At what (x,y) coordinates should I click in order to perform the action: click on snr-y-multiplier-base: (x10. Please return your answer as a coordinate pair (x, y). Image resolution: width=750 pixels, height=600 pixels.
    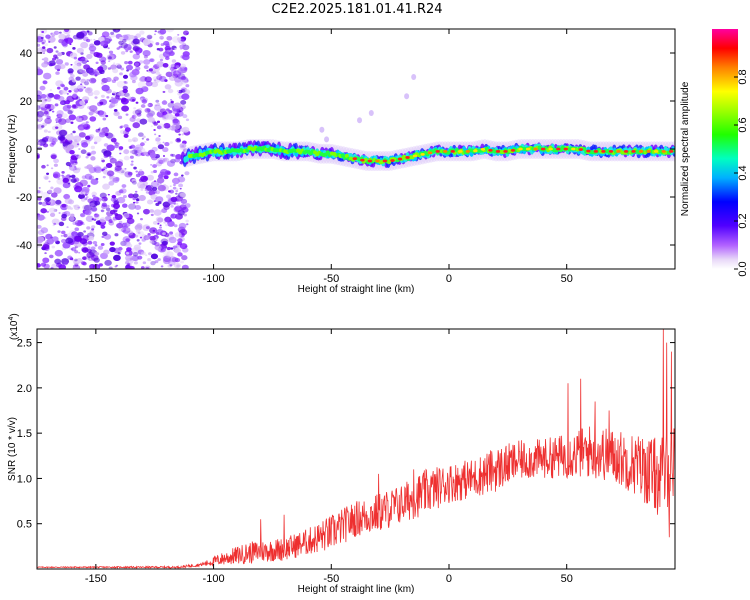
    Looking at the image, I should click on (14, 330).